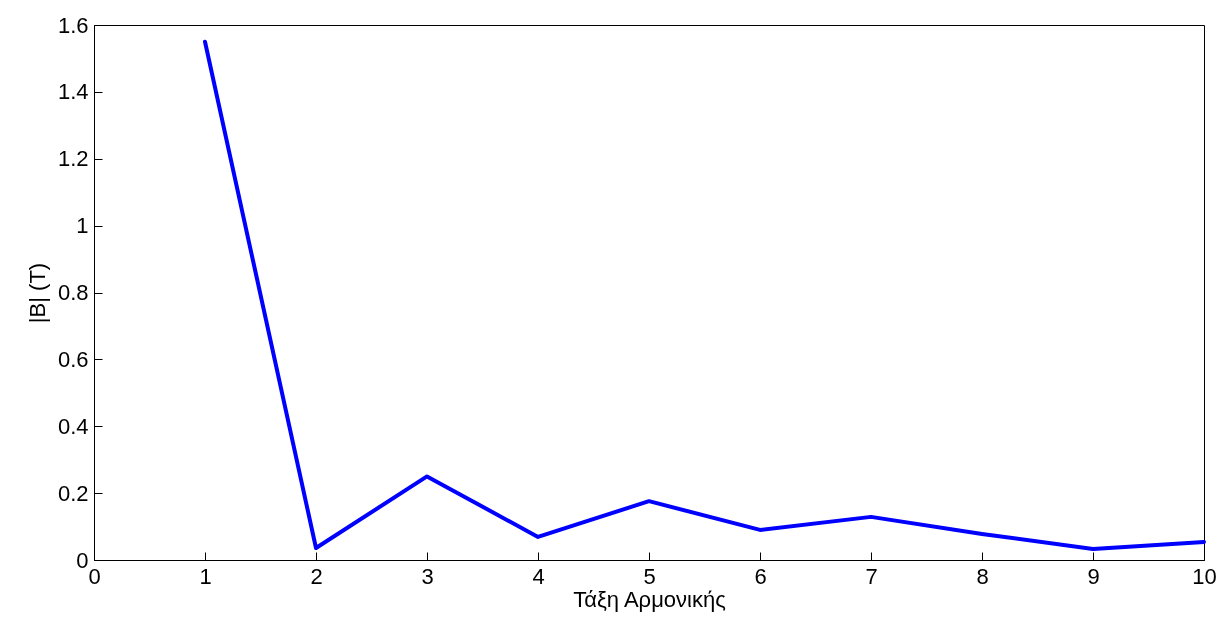  What do you see at coordinates (538, 576) in the screenshot?
I see `x-tick-label: 4` at bounding box center [538, 576].